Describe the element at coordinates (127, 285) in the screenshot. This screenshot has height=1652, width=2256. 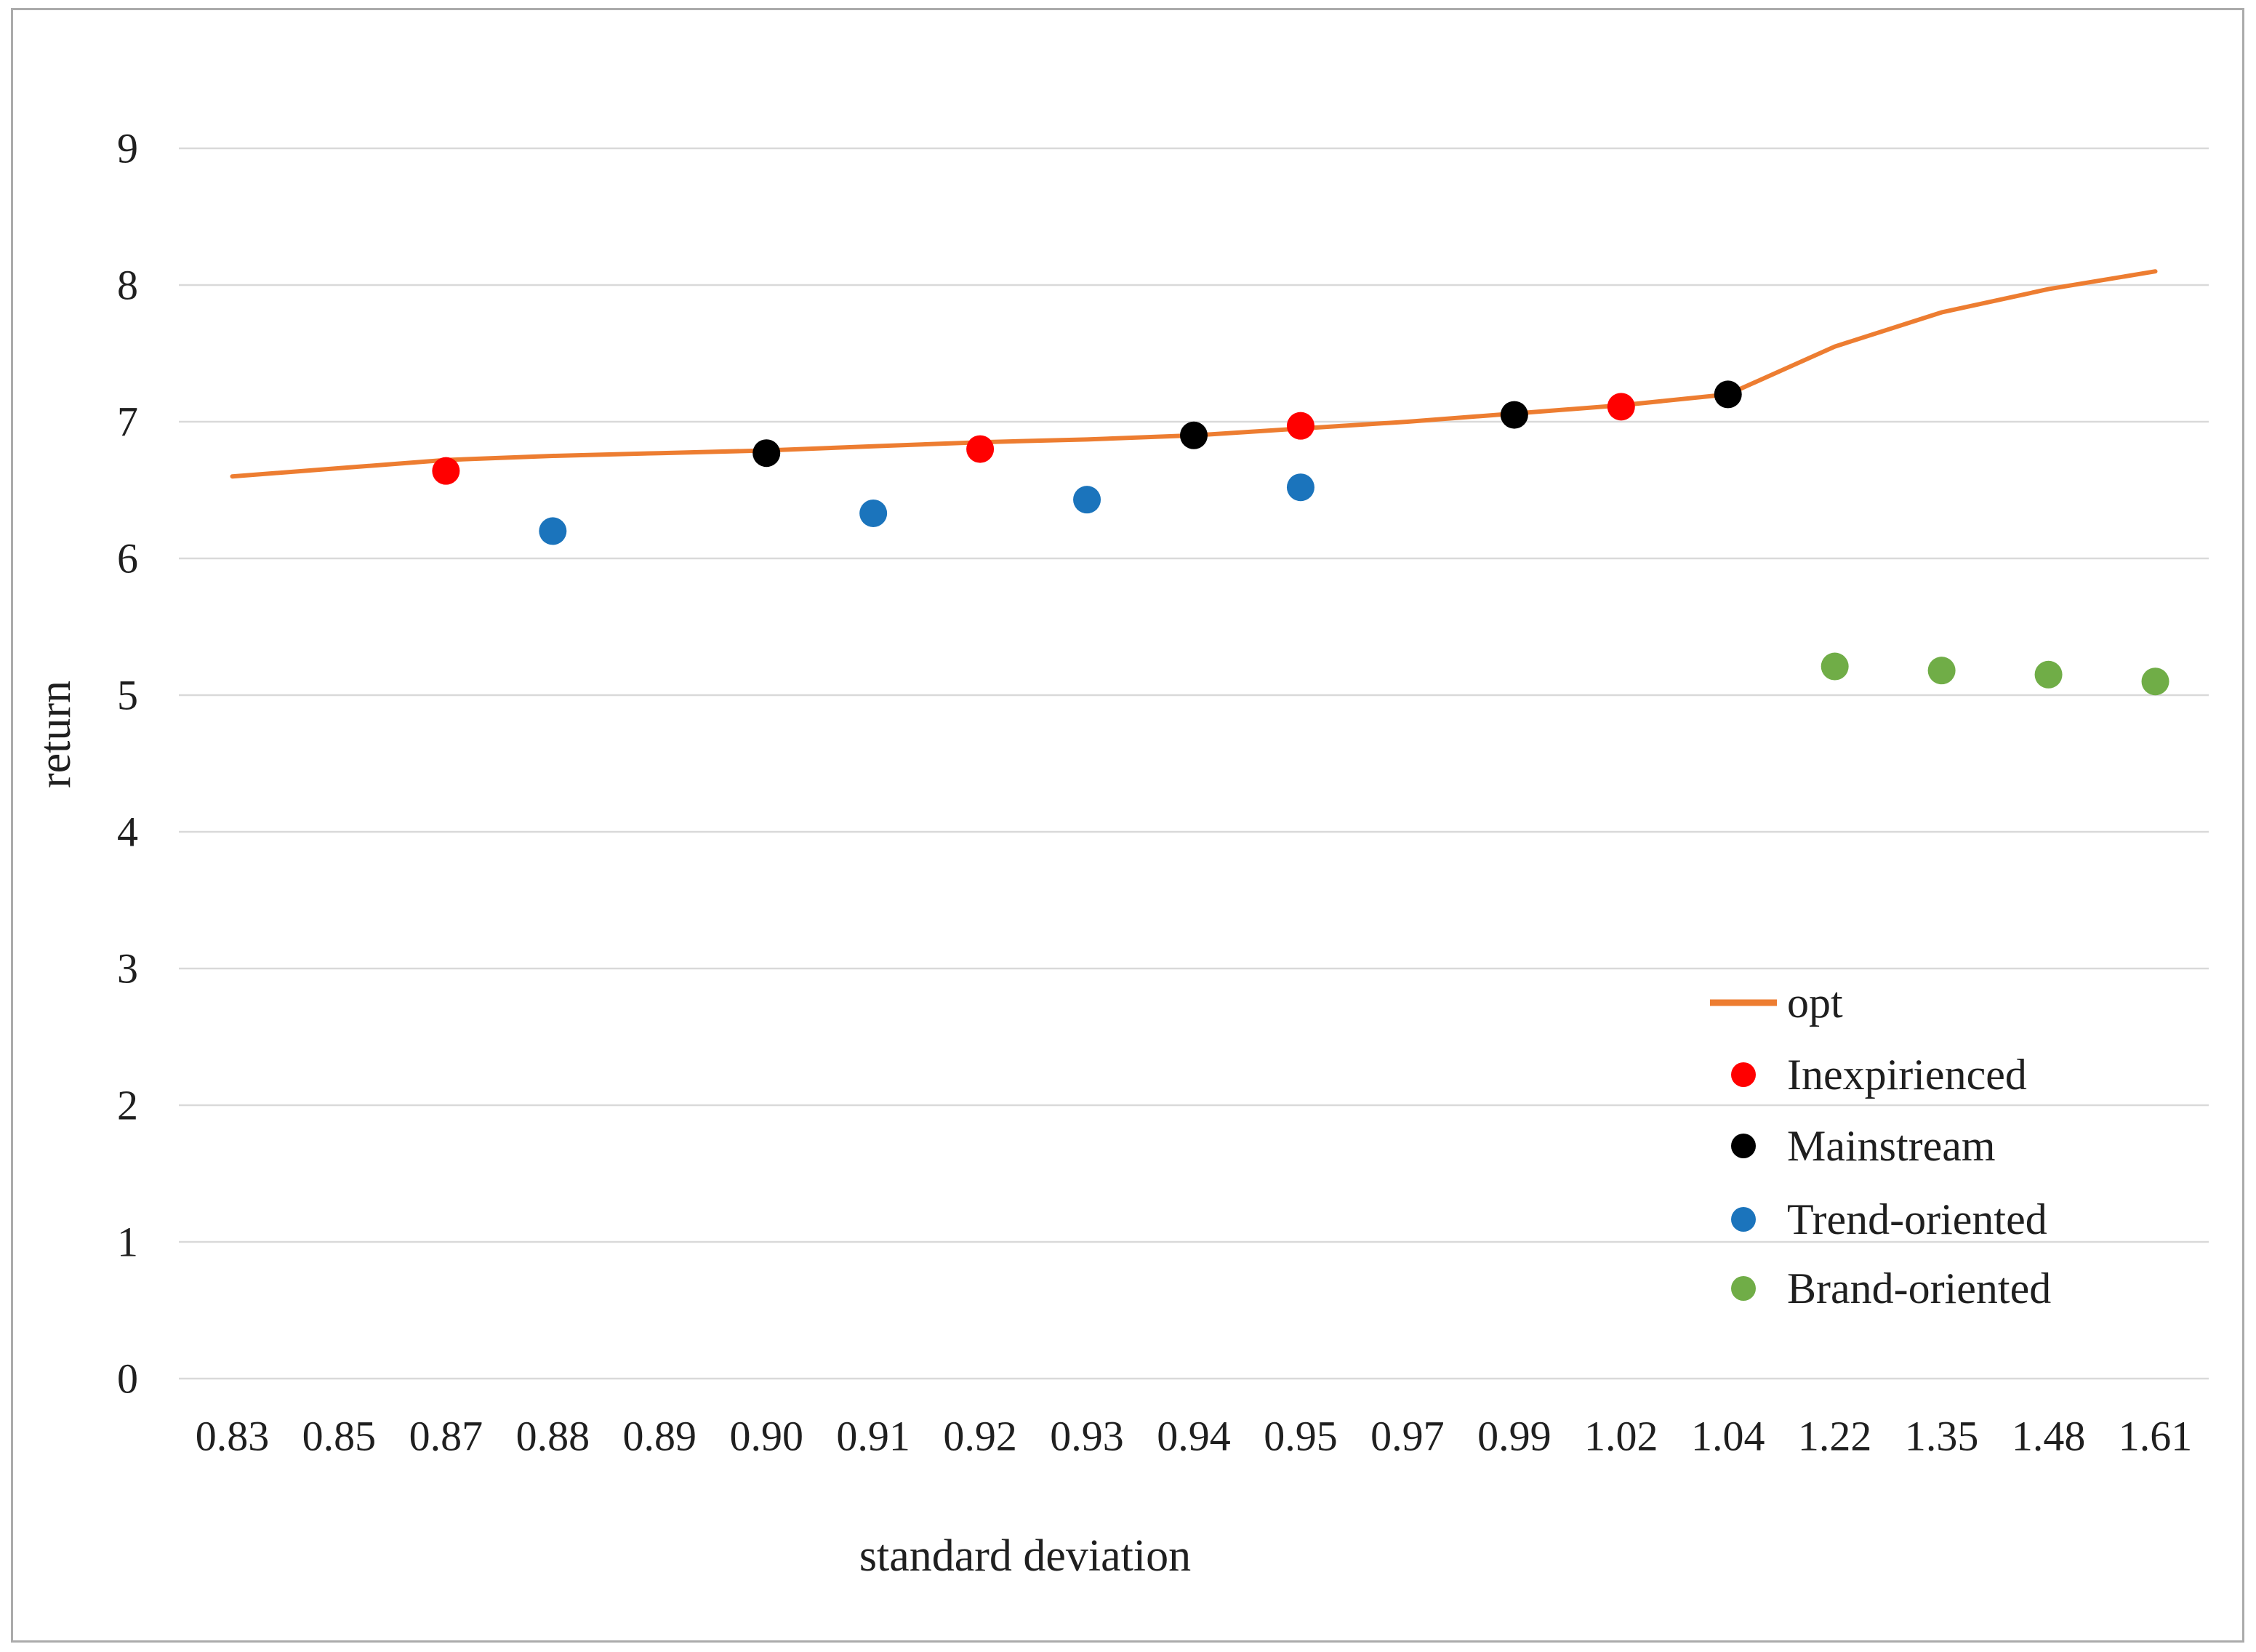
I see `y-tick-label: 8` at that location.